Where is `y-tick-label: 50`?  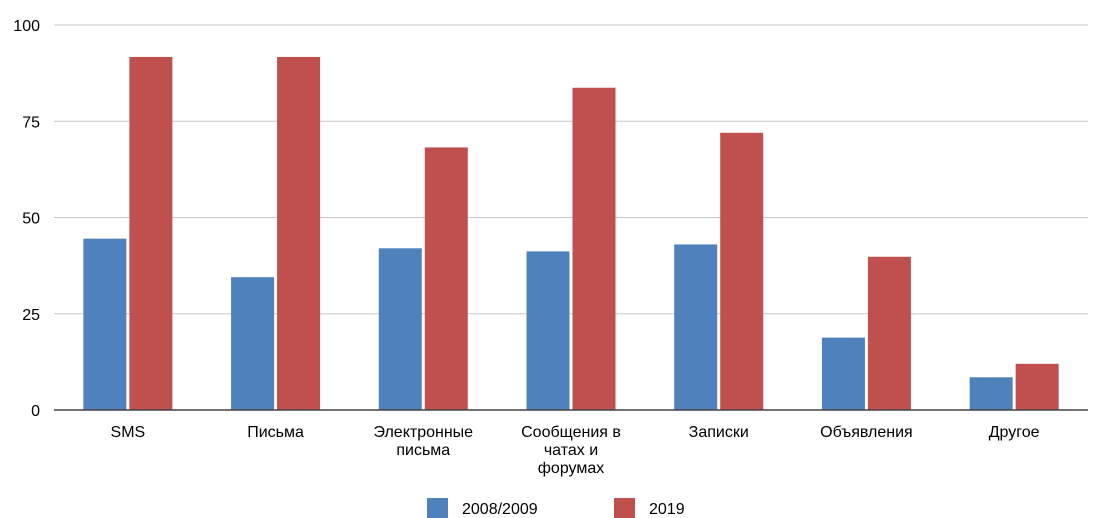
y-tick-label: 50 is located at coordinates (31, 219).